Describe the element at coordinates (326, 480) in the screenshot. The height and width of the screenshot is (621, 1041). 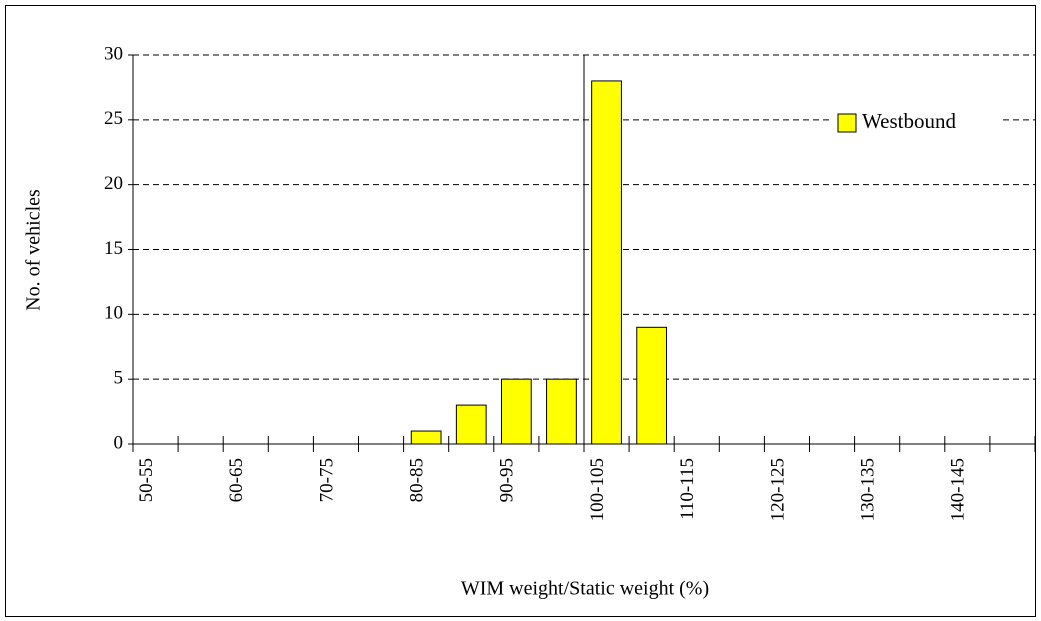
I see `x-tick-label: 70-75` at that location.